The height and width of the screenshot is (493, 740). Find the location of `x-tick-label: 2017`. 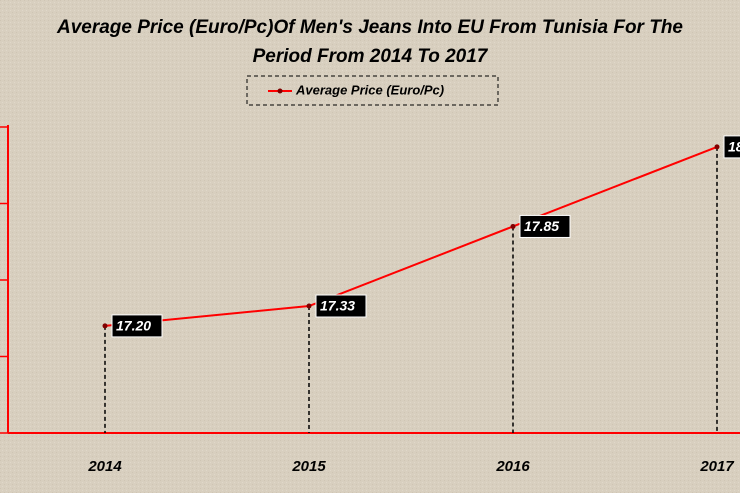

x-tick-label: 2017 is located at coordinates (716, 466).